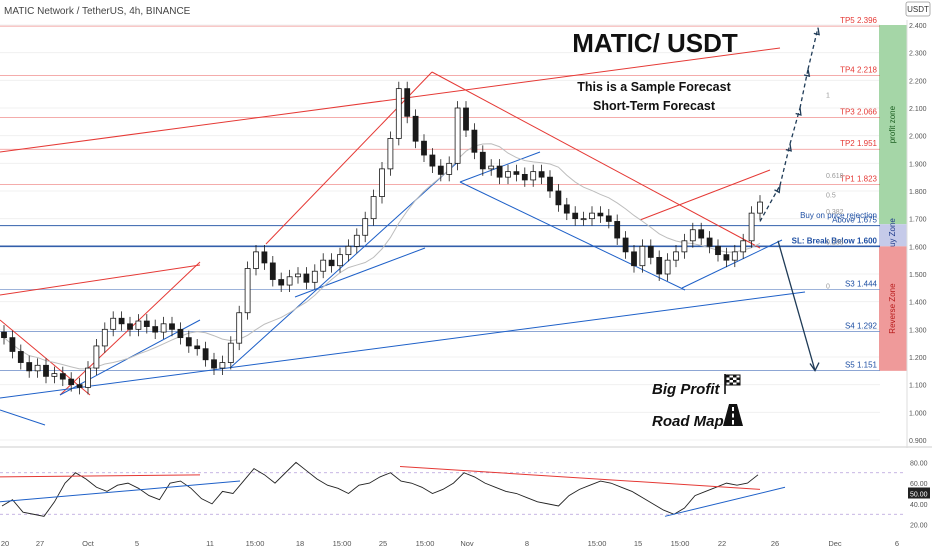 This screenshot has width=932, height=550. I want to click on x-tick-label: Dec, so click(835, 543).